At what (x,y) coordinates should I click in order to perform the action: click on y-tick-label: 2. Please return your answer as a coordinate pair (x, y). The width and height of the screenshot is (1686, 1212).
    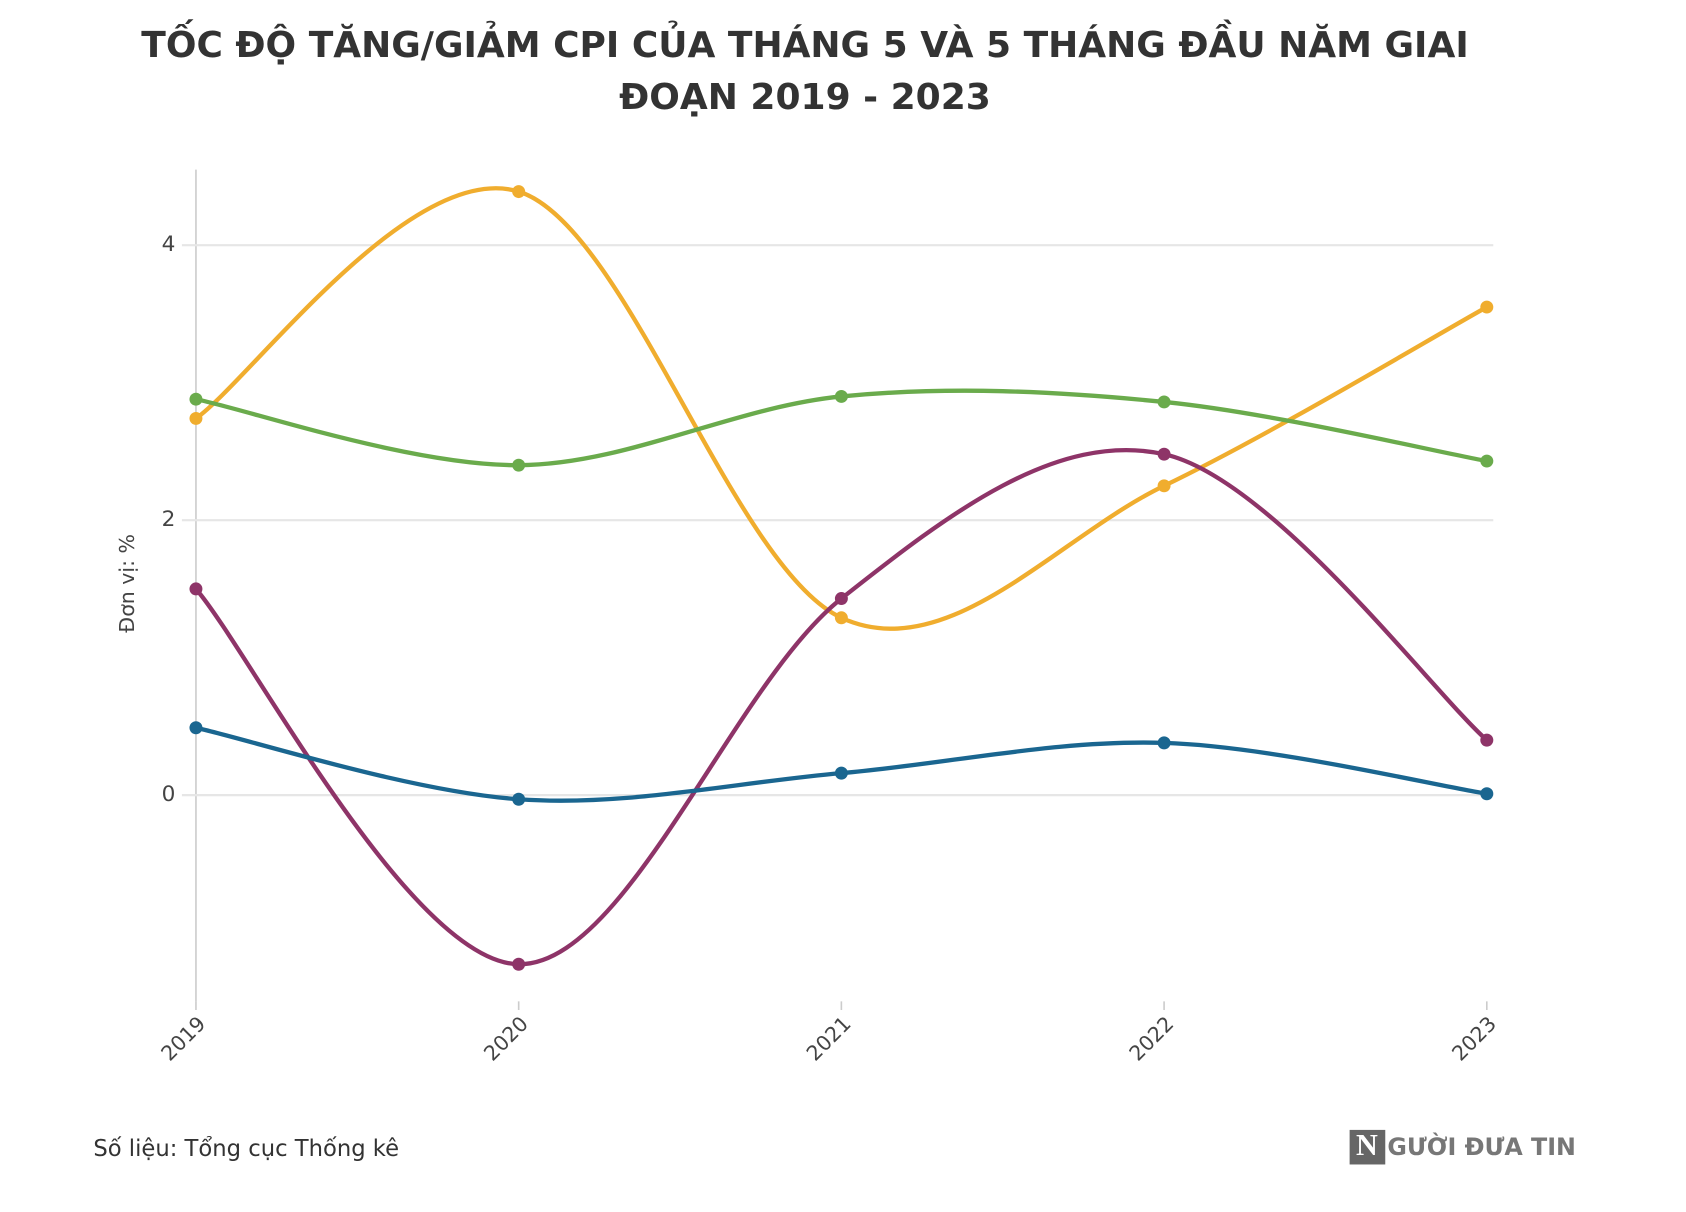
    Looking at the image, I should click on (169, 519).